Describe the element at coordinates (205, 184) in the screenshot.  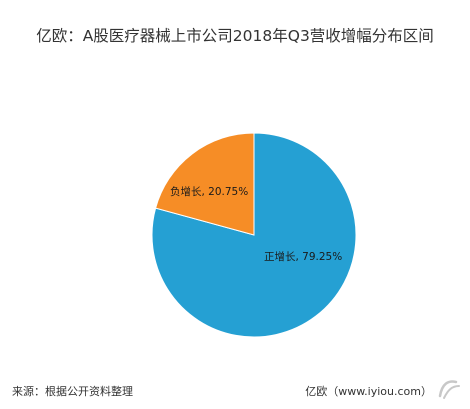
I see `pie-slice-negative-growth` at that location.